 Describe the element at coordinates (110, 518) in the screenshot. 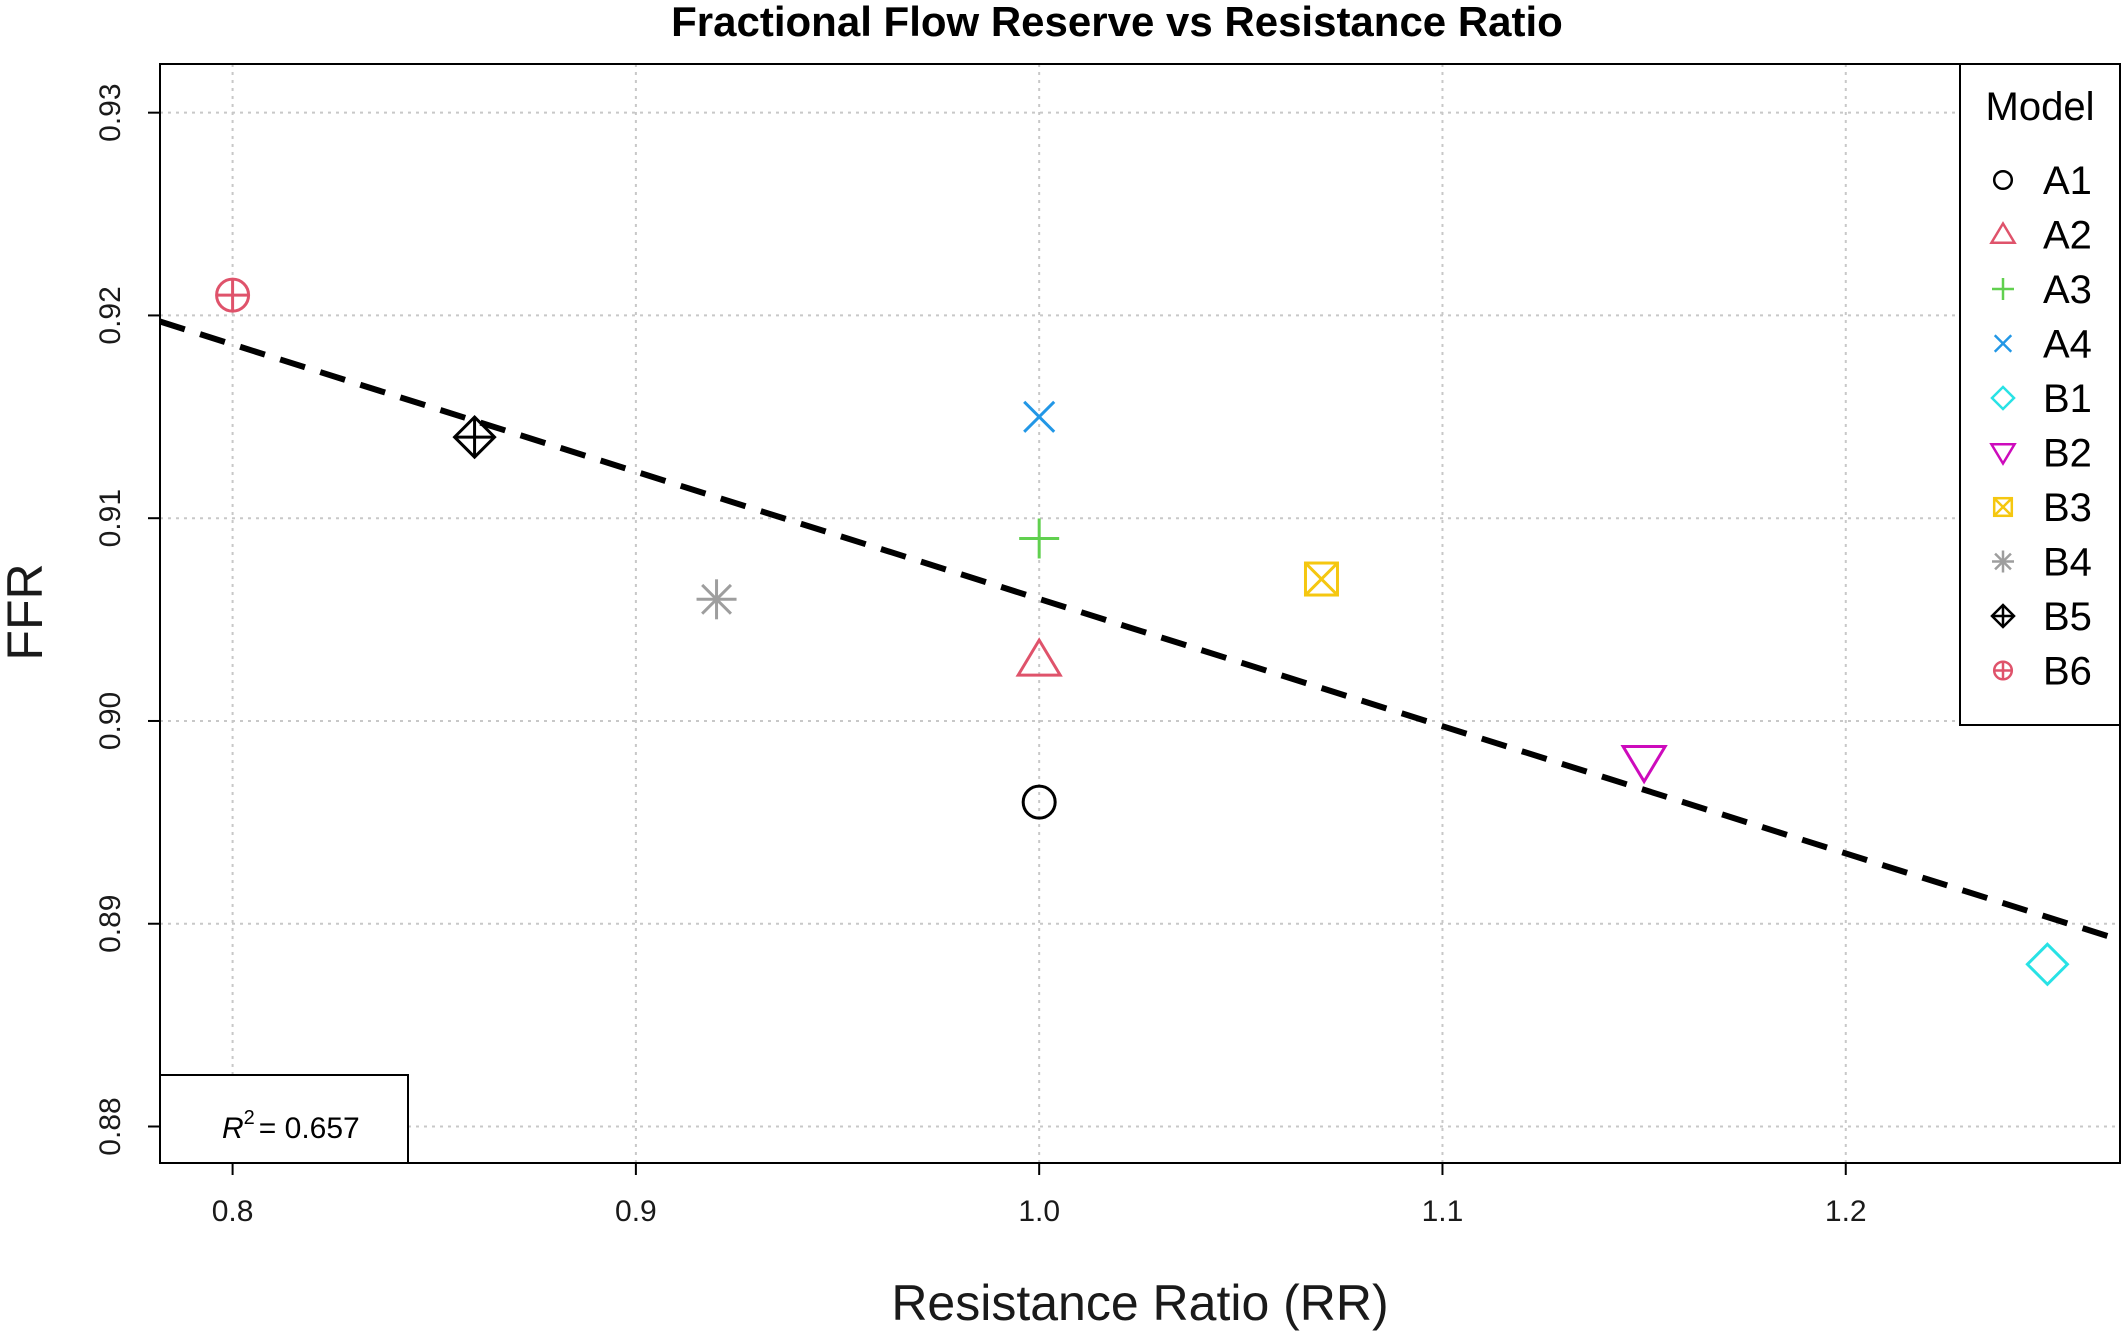

I see `y-tick-label: 0.91` at that location.